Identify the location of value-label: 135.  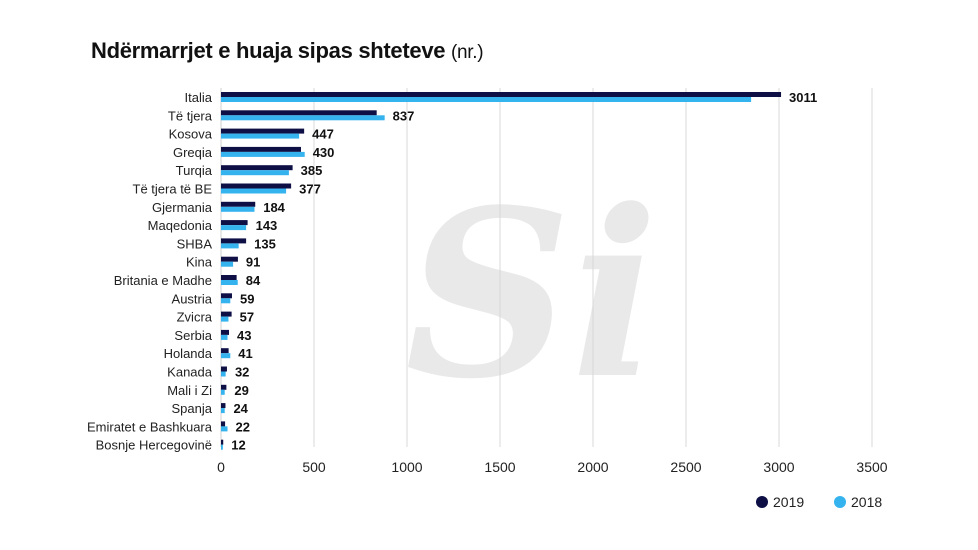
(265, 243).